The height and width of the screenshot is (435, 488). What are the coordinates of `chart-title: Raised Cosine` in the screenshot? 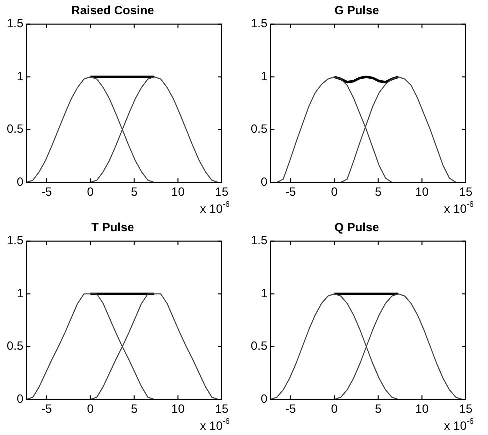 It's located at (113, 11).